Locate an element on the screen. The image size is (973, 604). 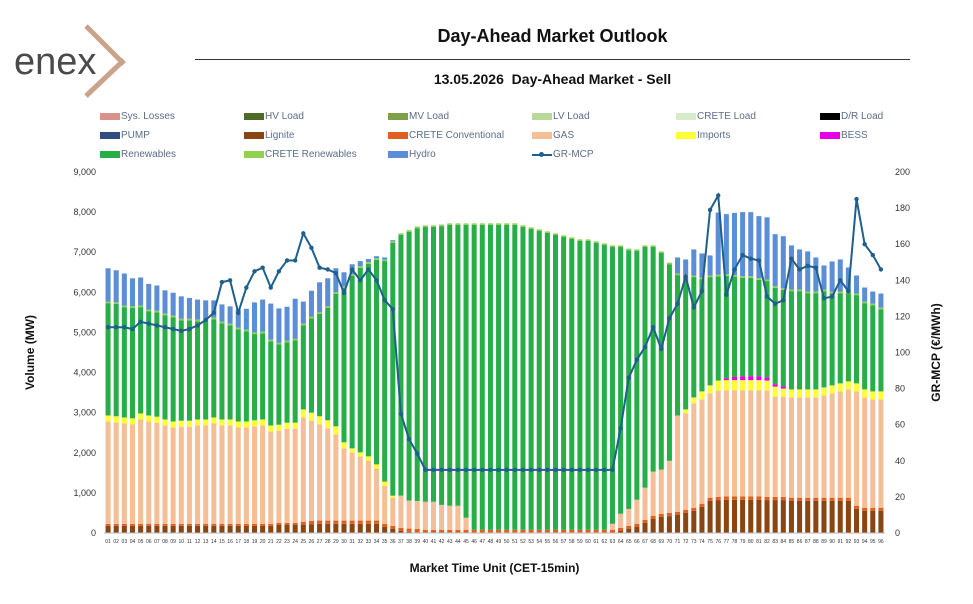
x-tick-label: 82 is located at coordinates (767, 542).